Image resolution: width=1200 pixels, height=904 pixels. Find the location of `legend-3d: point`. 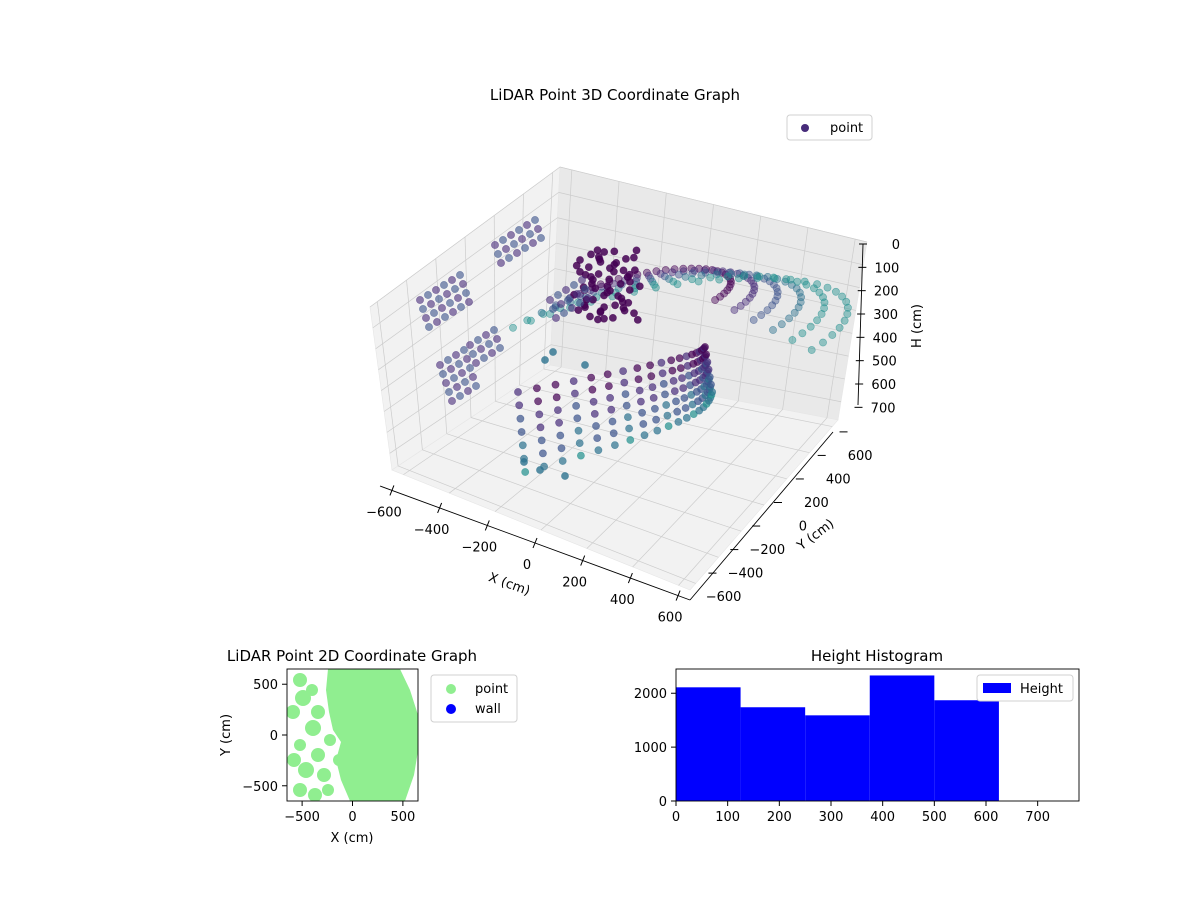

legend-3d: point is located at coordinates (829, 127).